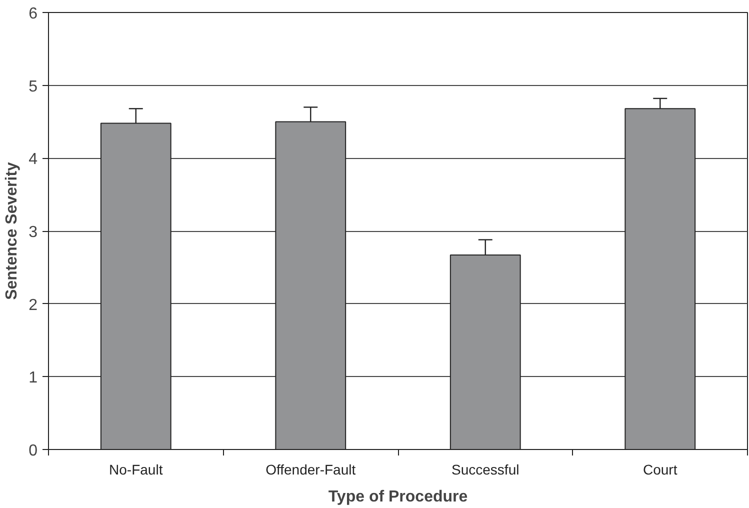 Image resolution: width=749 pixels, height=508 pixels. Describe the element at coordinates (12, 231) in the screenshot. I see `y-axis-title: Sentence Severity` at that location.